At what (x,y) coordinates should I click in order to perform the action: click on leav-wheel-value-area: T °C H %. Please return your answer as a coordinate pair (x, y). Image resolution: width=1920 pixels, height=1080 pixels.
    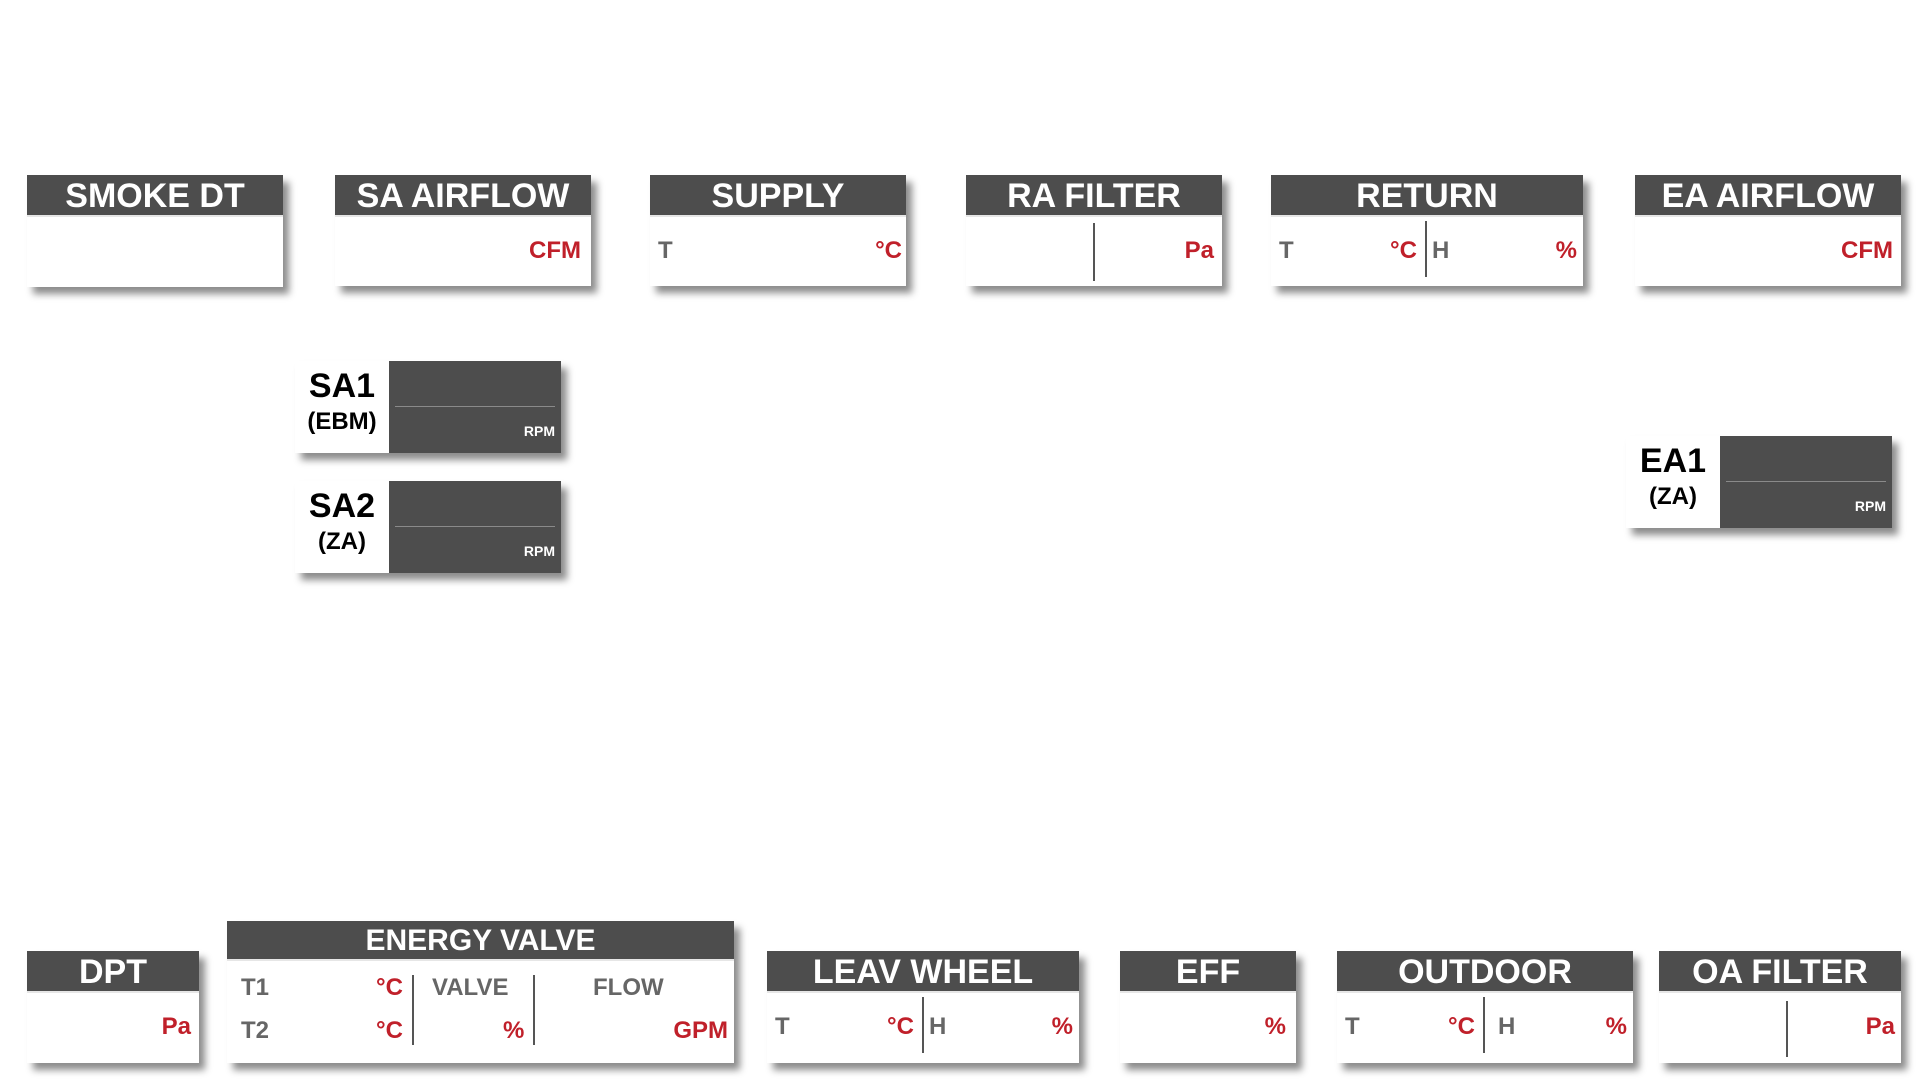
    Looking at the image, I should click on (923, 1028).